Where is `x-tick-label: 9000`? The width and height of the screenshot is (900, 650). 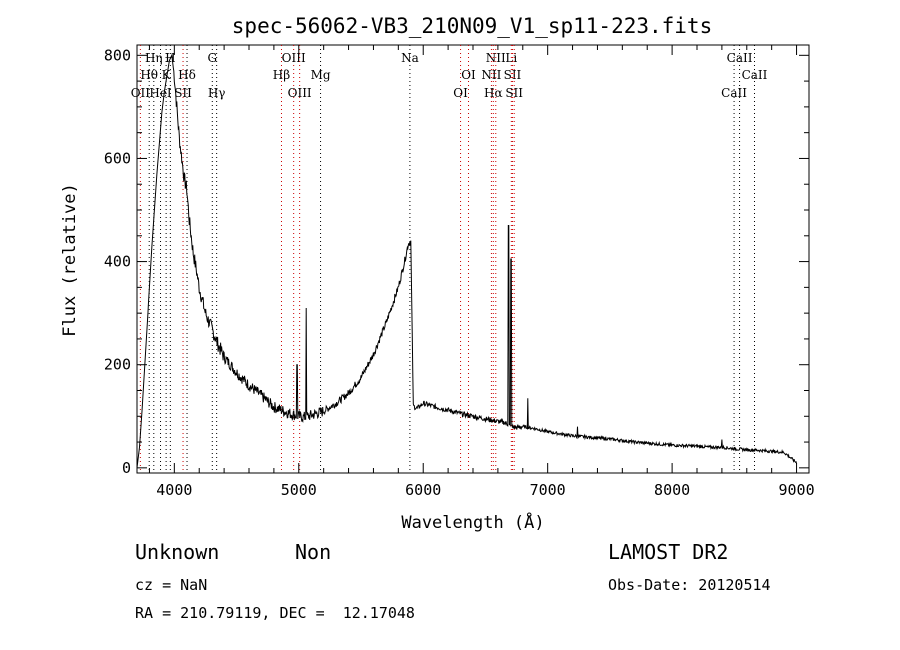 x-tick-label: 9000 is located at coordinates (796, 490).